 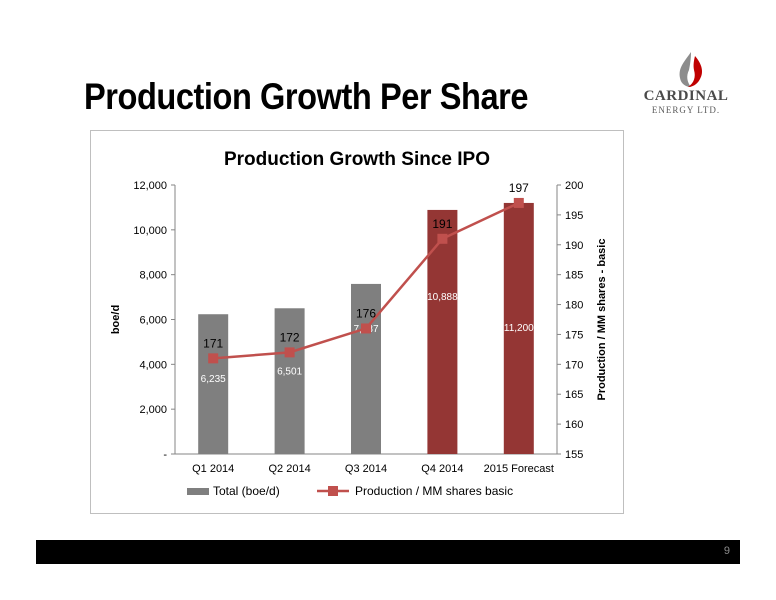 What do you see at coordinates (574, 186) in the screenshot?
I see `right-tick-label: 200` at bounding box center [574, 186].